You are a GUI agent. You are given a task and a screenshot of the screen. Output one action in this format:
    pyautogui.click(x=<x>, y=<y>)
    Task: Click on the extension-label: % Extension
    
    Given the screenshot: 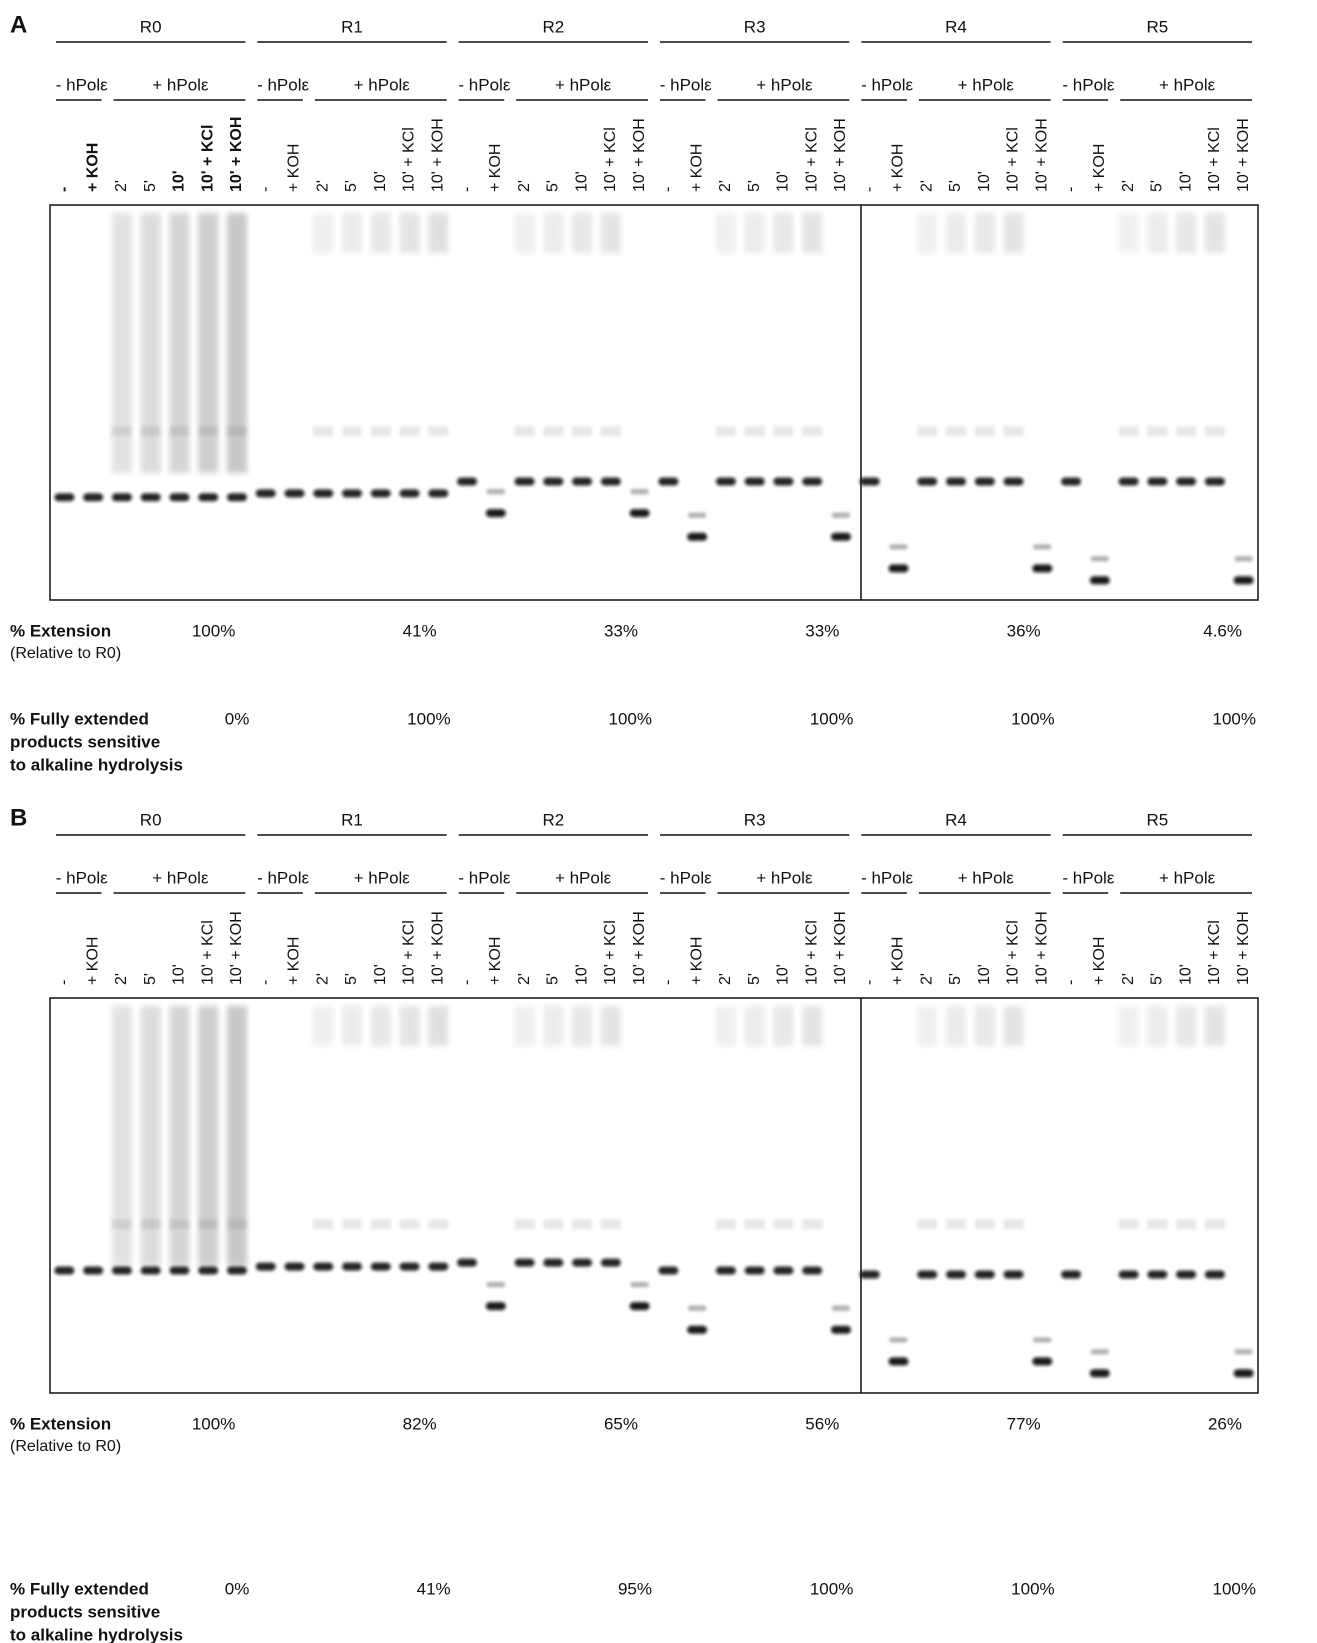 What is the action you would take?
    pyautogui.click(x=60, y=630)
    